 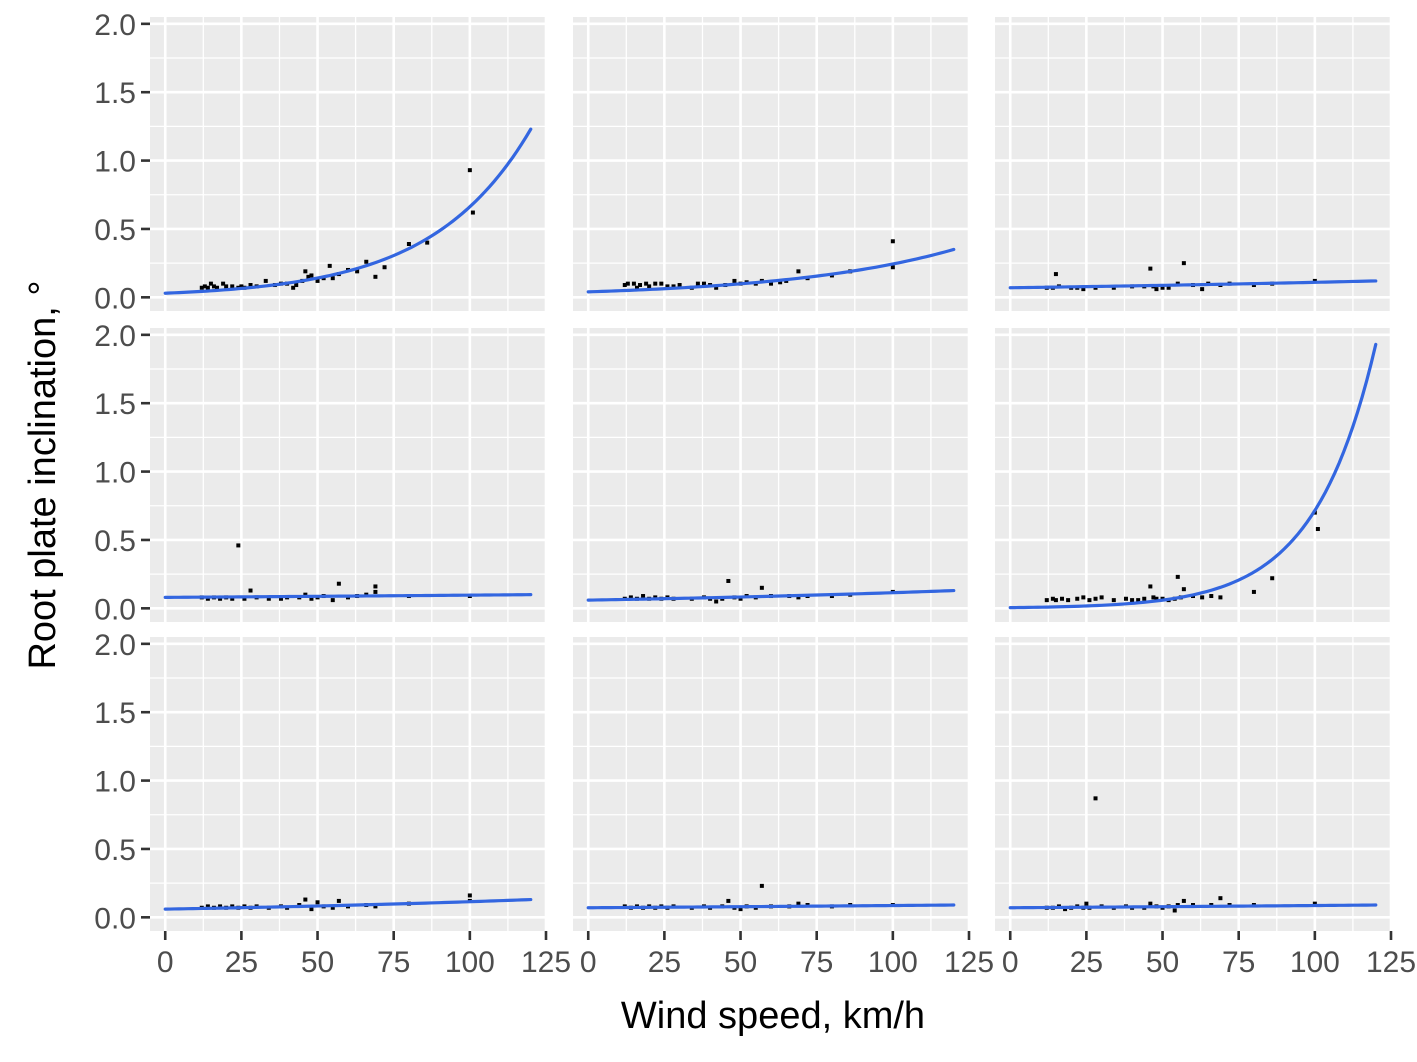 I want to click on y-axis-row-2: 0.0 0.5 1.0 1.5 2.0, so click(x=122, y=473).